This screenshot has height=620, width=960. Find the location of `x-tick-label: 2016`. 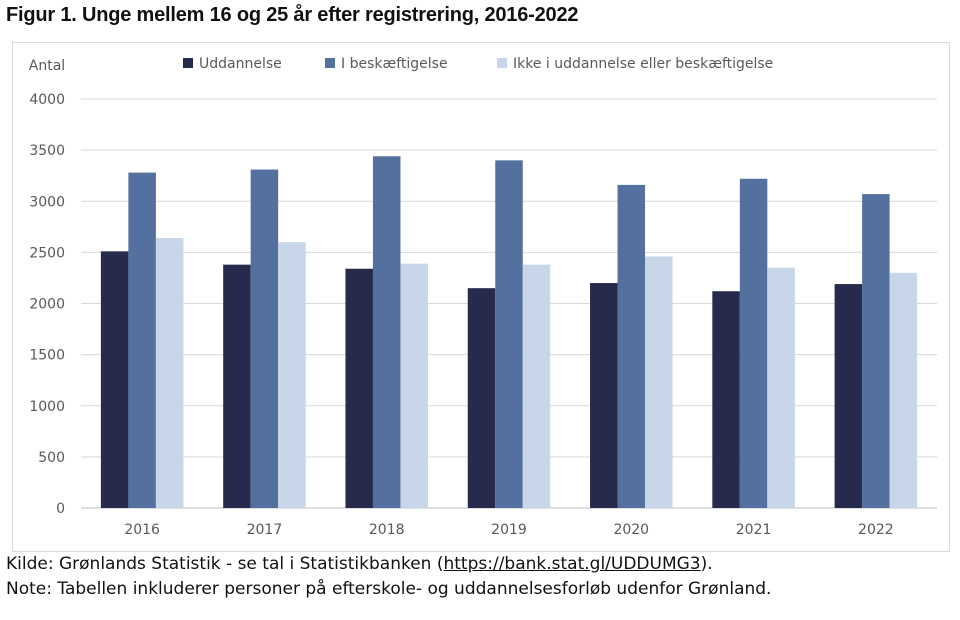

x-tick-label: 2016 is located at coordinates (142, 530).